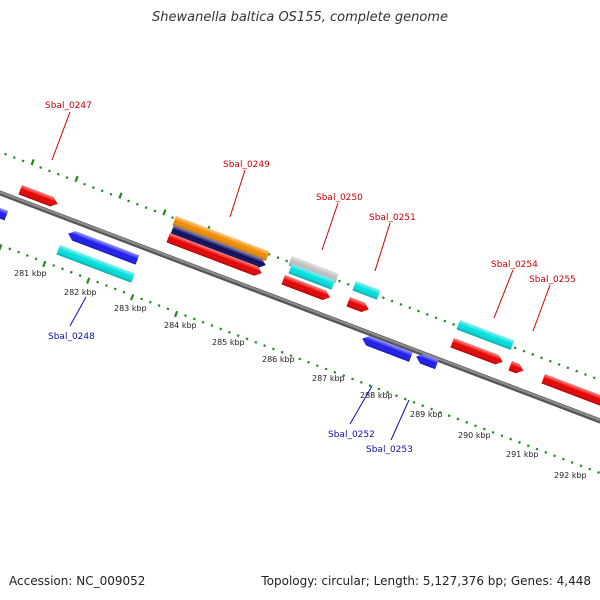  What do you see at coordinates (246, 165) in the screenshot?
I see `gene-label: Sbal_0249` at bounding box center [246, 165].